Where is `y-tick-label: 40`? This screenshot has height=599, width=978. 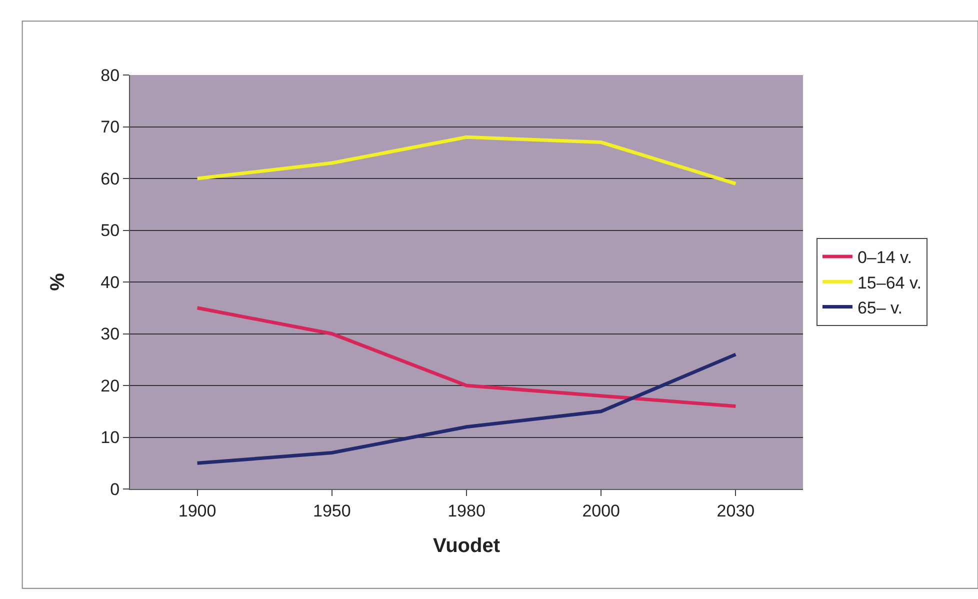 y-tick-label: 40 is located at coordinates (110, 282).